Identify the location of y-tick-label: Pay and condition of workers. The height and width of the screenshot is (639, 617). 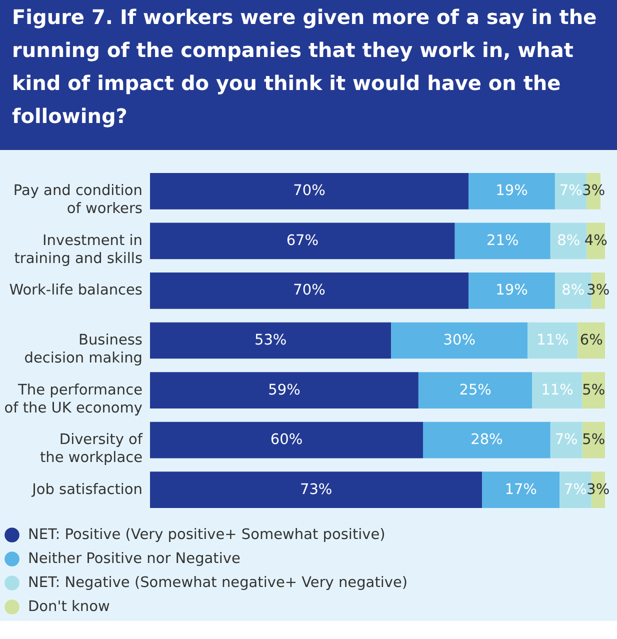
(77, 200).